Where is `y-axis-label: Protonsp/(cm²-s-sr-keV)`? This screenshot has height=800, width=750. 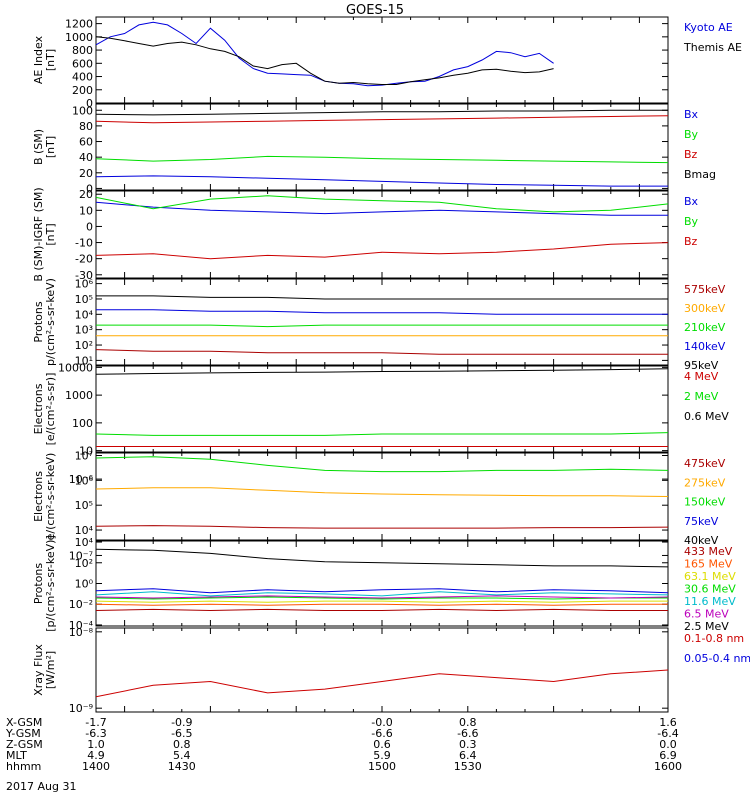
y-axis-label: Protonsp/(cm²-s-sr-keV) is located at coordinates (44, 322).